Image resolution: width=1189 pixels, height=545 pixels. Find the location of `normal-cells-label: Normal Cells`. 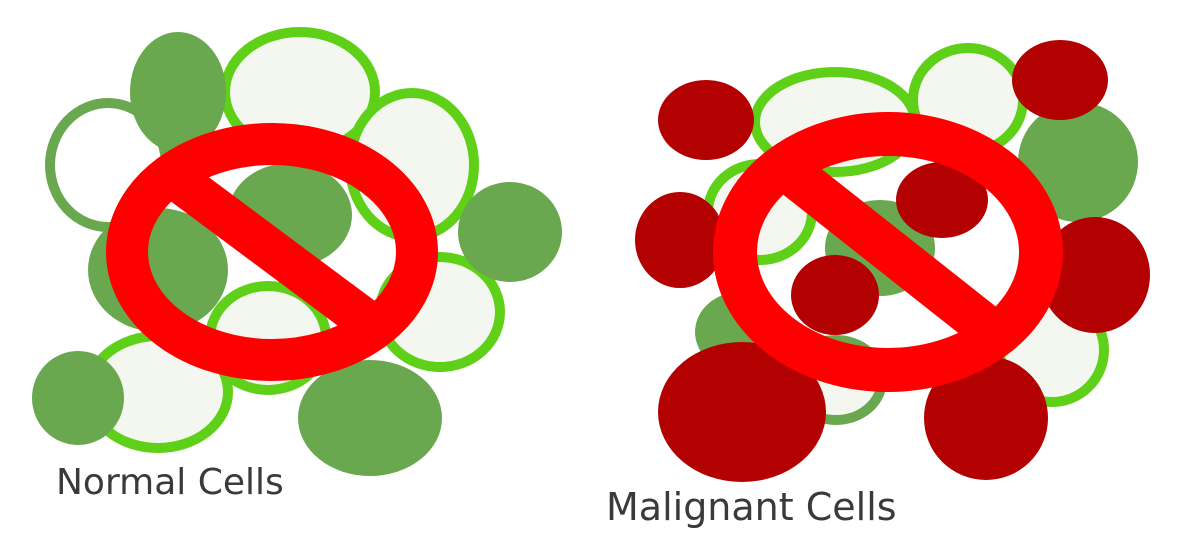

normal-cells-label: Normal Cells is located at coordinates (170, 482).